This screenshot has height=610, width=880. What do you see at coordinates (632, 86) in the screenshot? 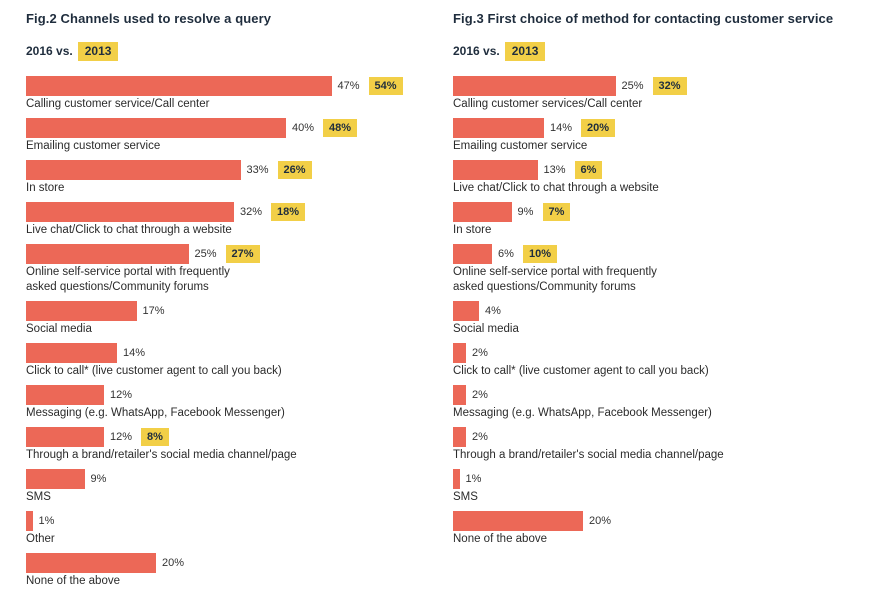
I see `fig3-value-label-2016: 25%` at bounding box center [632, 86].